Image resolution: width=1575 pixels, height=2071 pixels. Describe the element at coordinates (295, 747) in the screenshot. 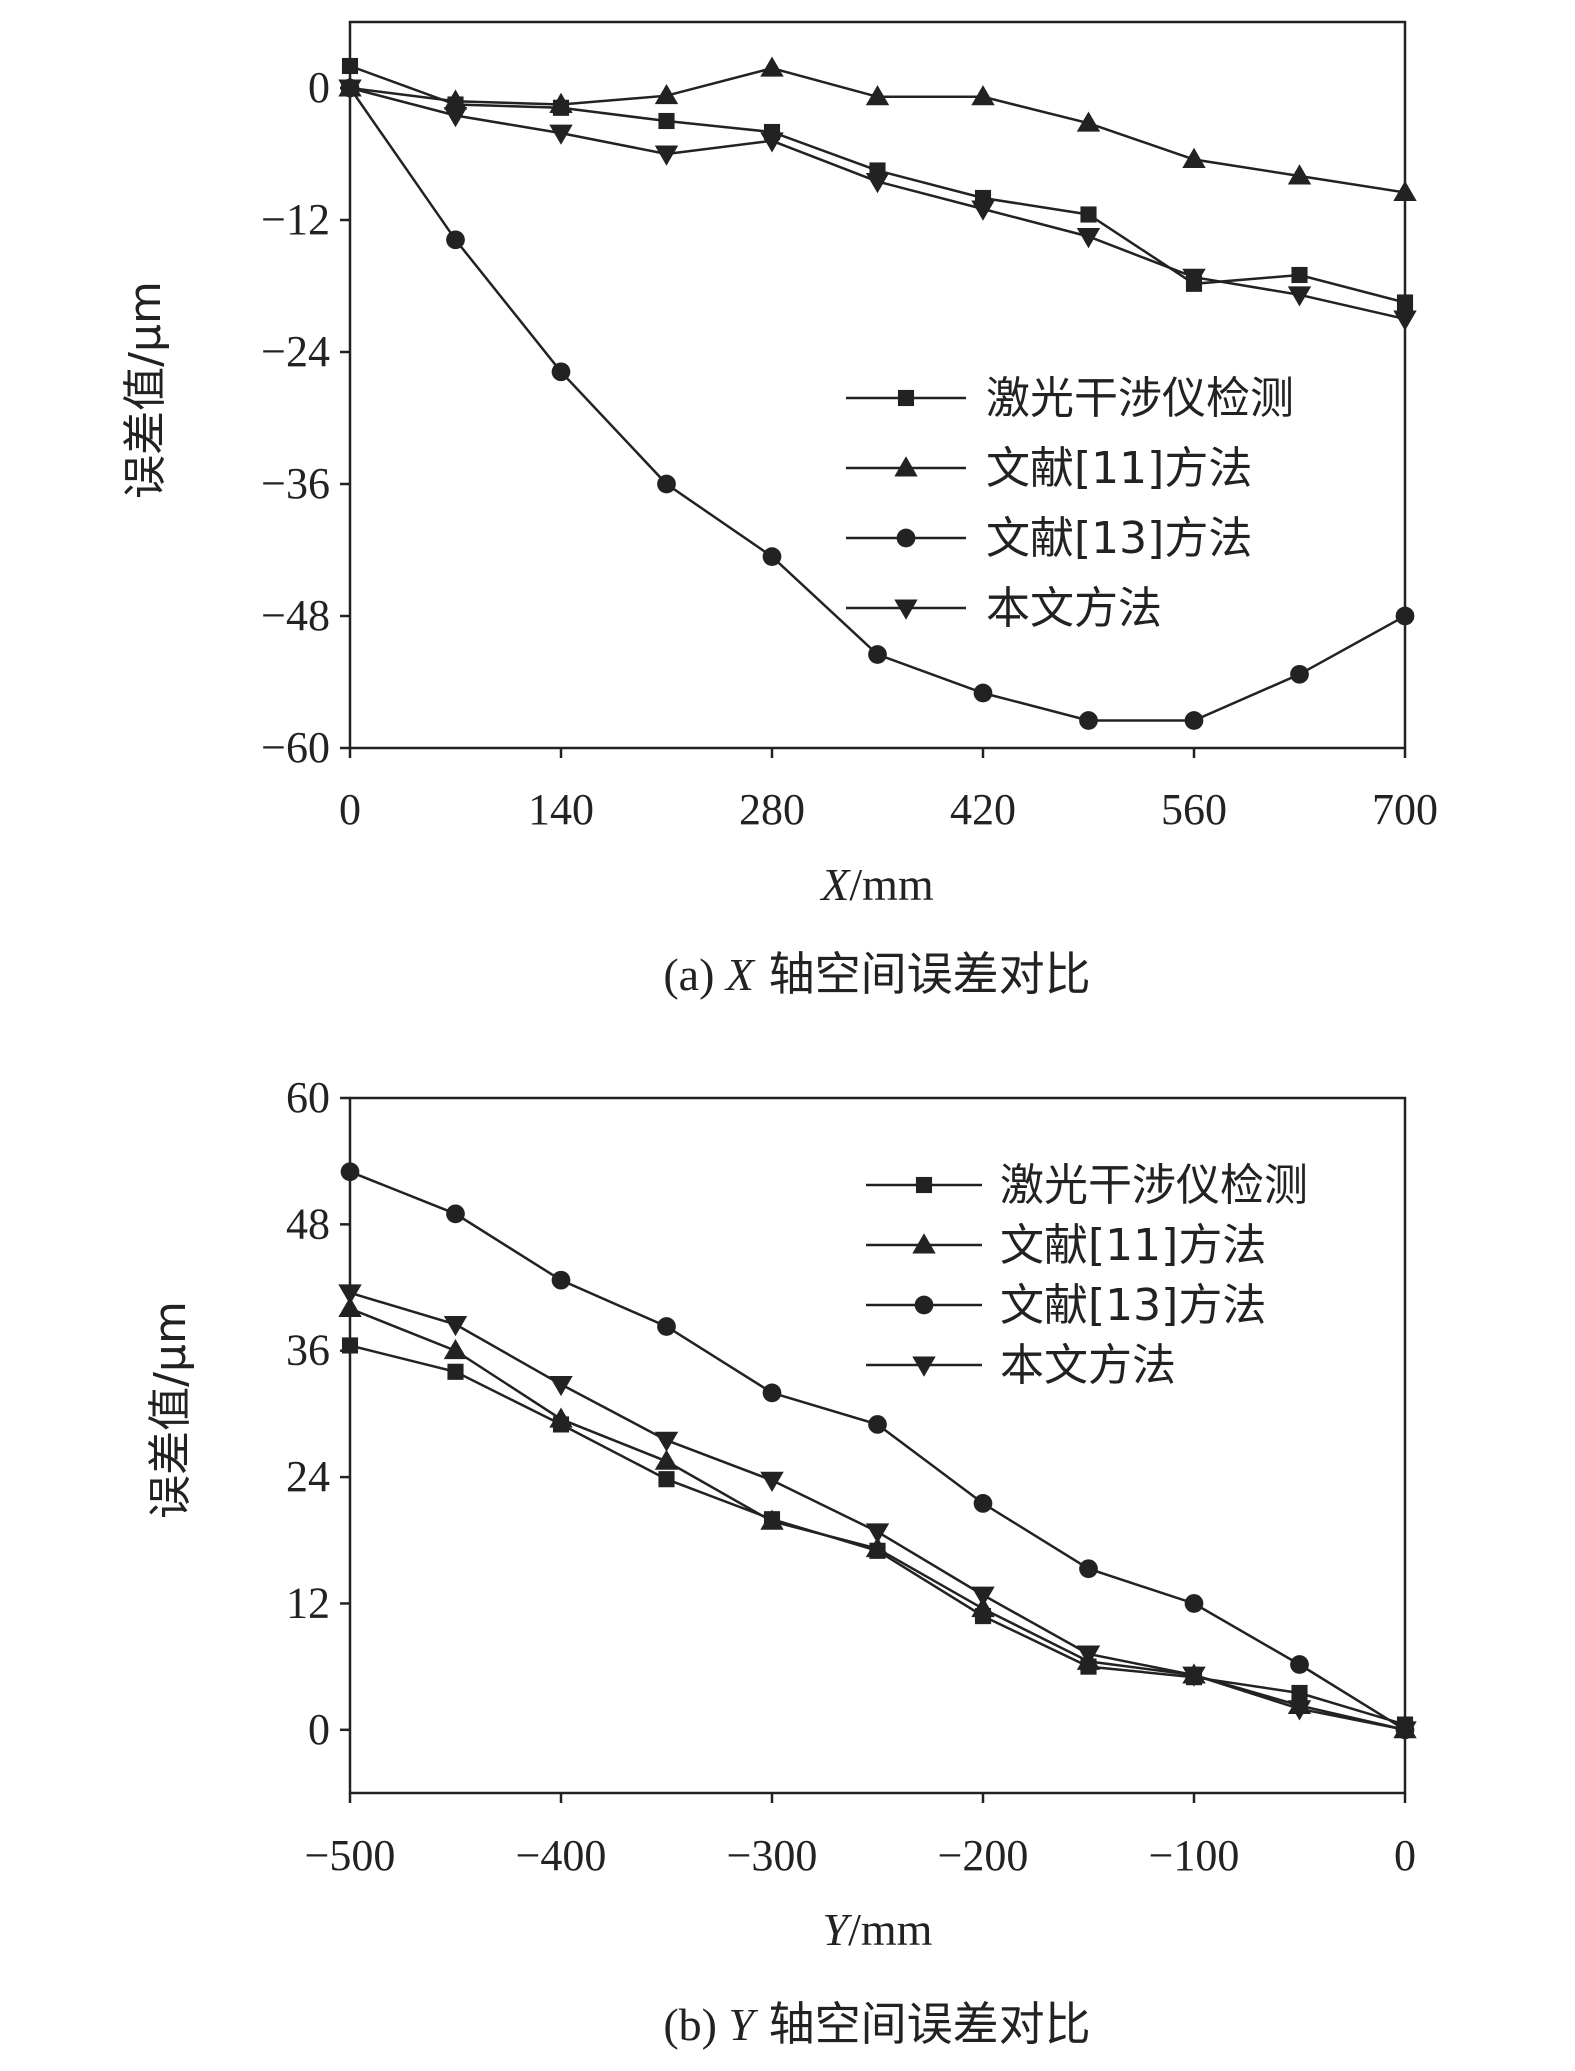

I see `y-tick-label: −60` at that location.